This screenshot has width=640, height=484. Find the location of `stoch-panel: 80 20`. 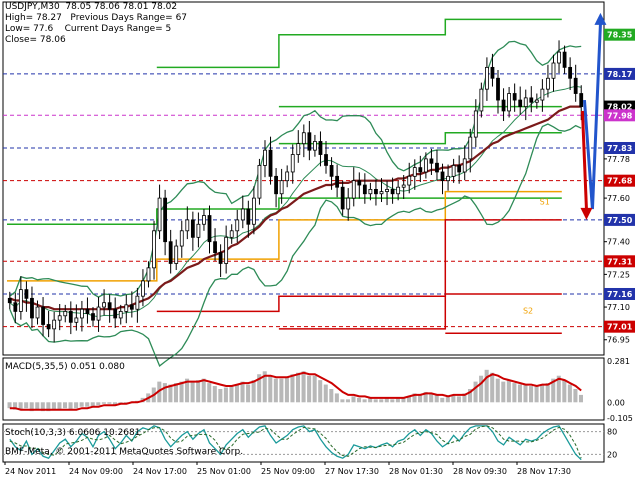

stoch-panel: 80 20 is located at coordinates (309, 443).